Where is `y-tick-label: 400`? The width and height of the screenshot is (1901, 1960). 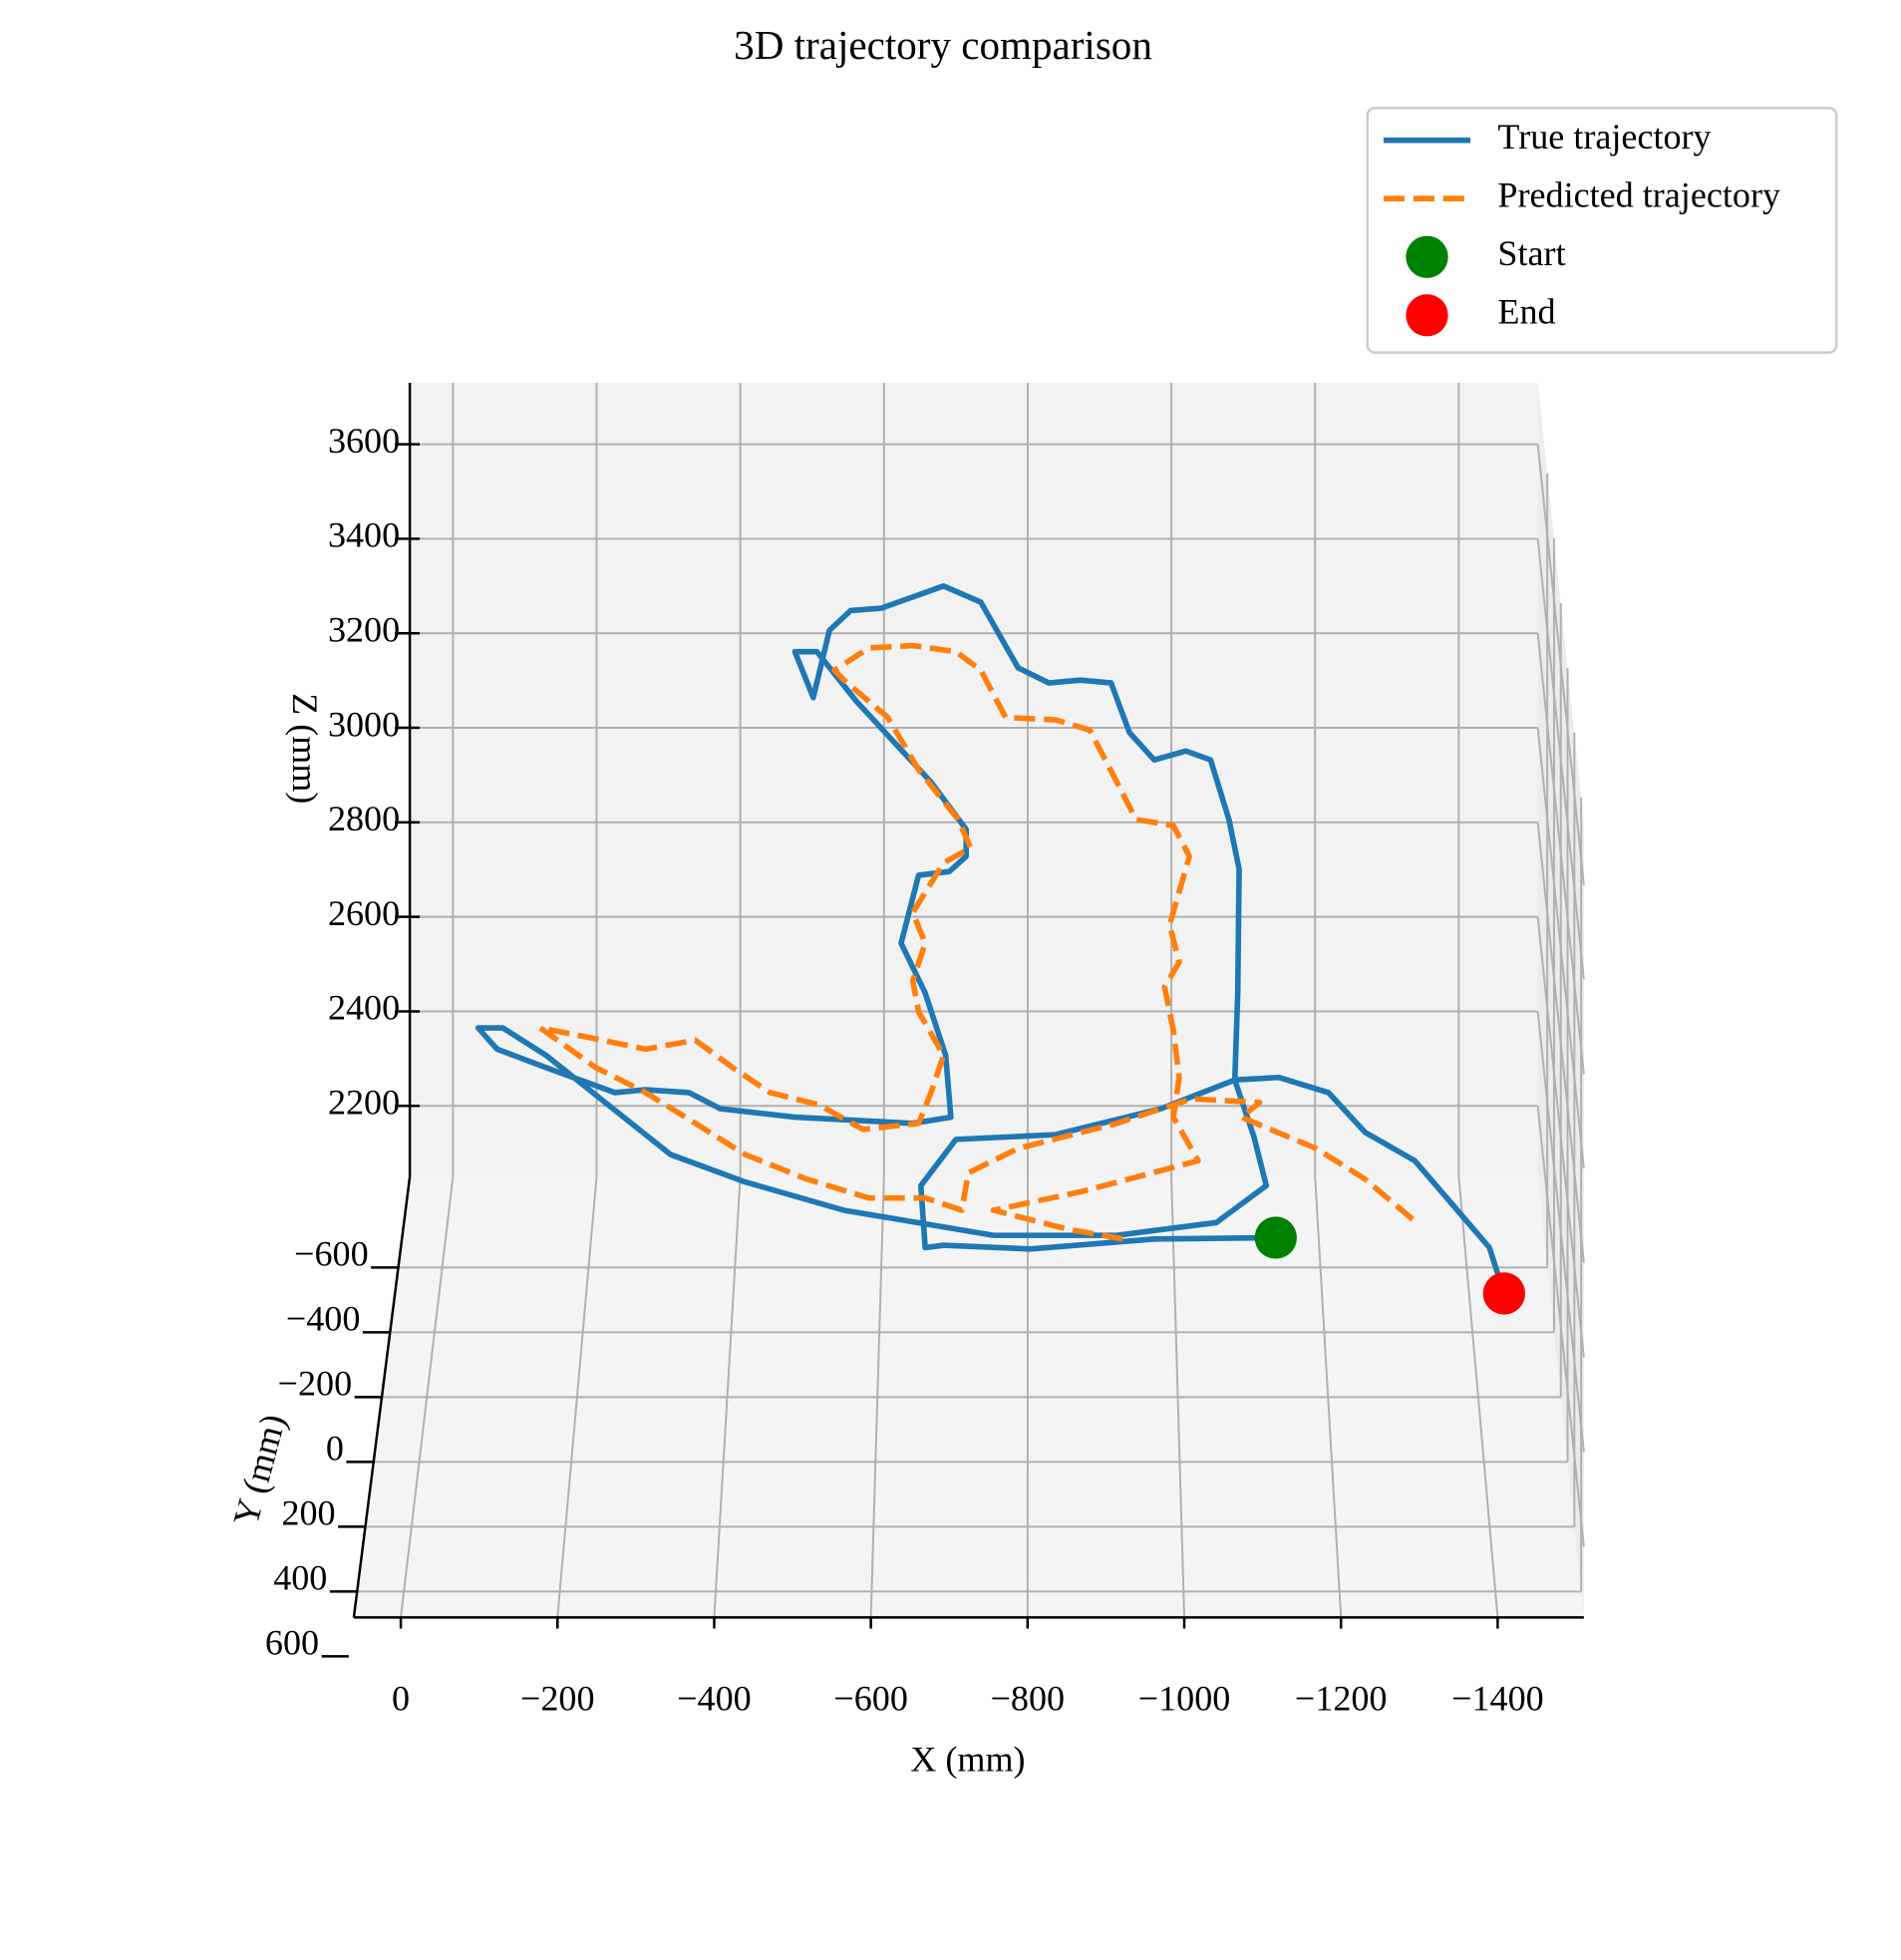 y-tick-label: 400 is located at coordinates (300, 1578).